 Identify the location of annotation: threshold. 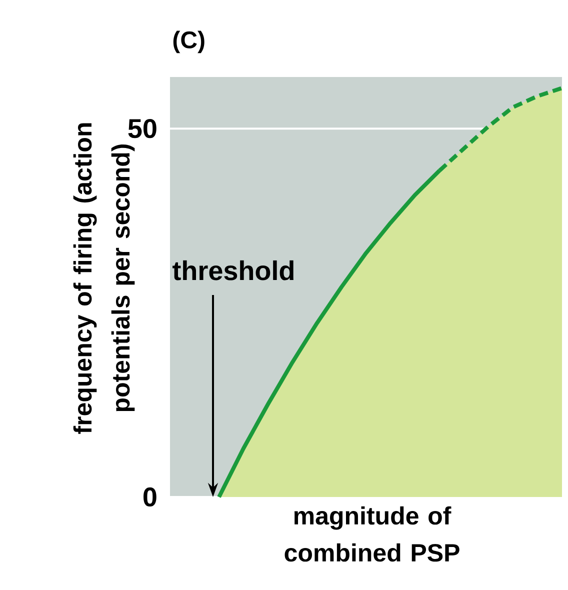
(233, 270).